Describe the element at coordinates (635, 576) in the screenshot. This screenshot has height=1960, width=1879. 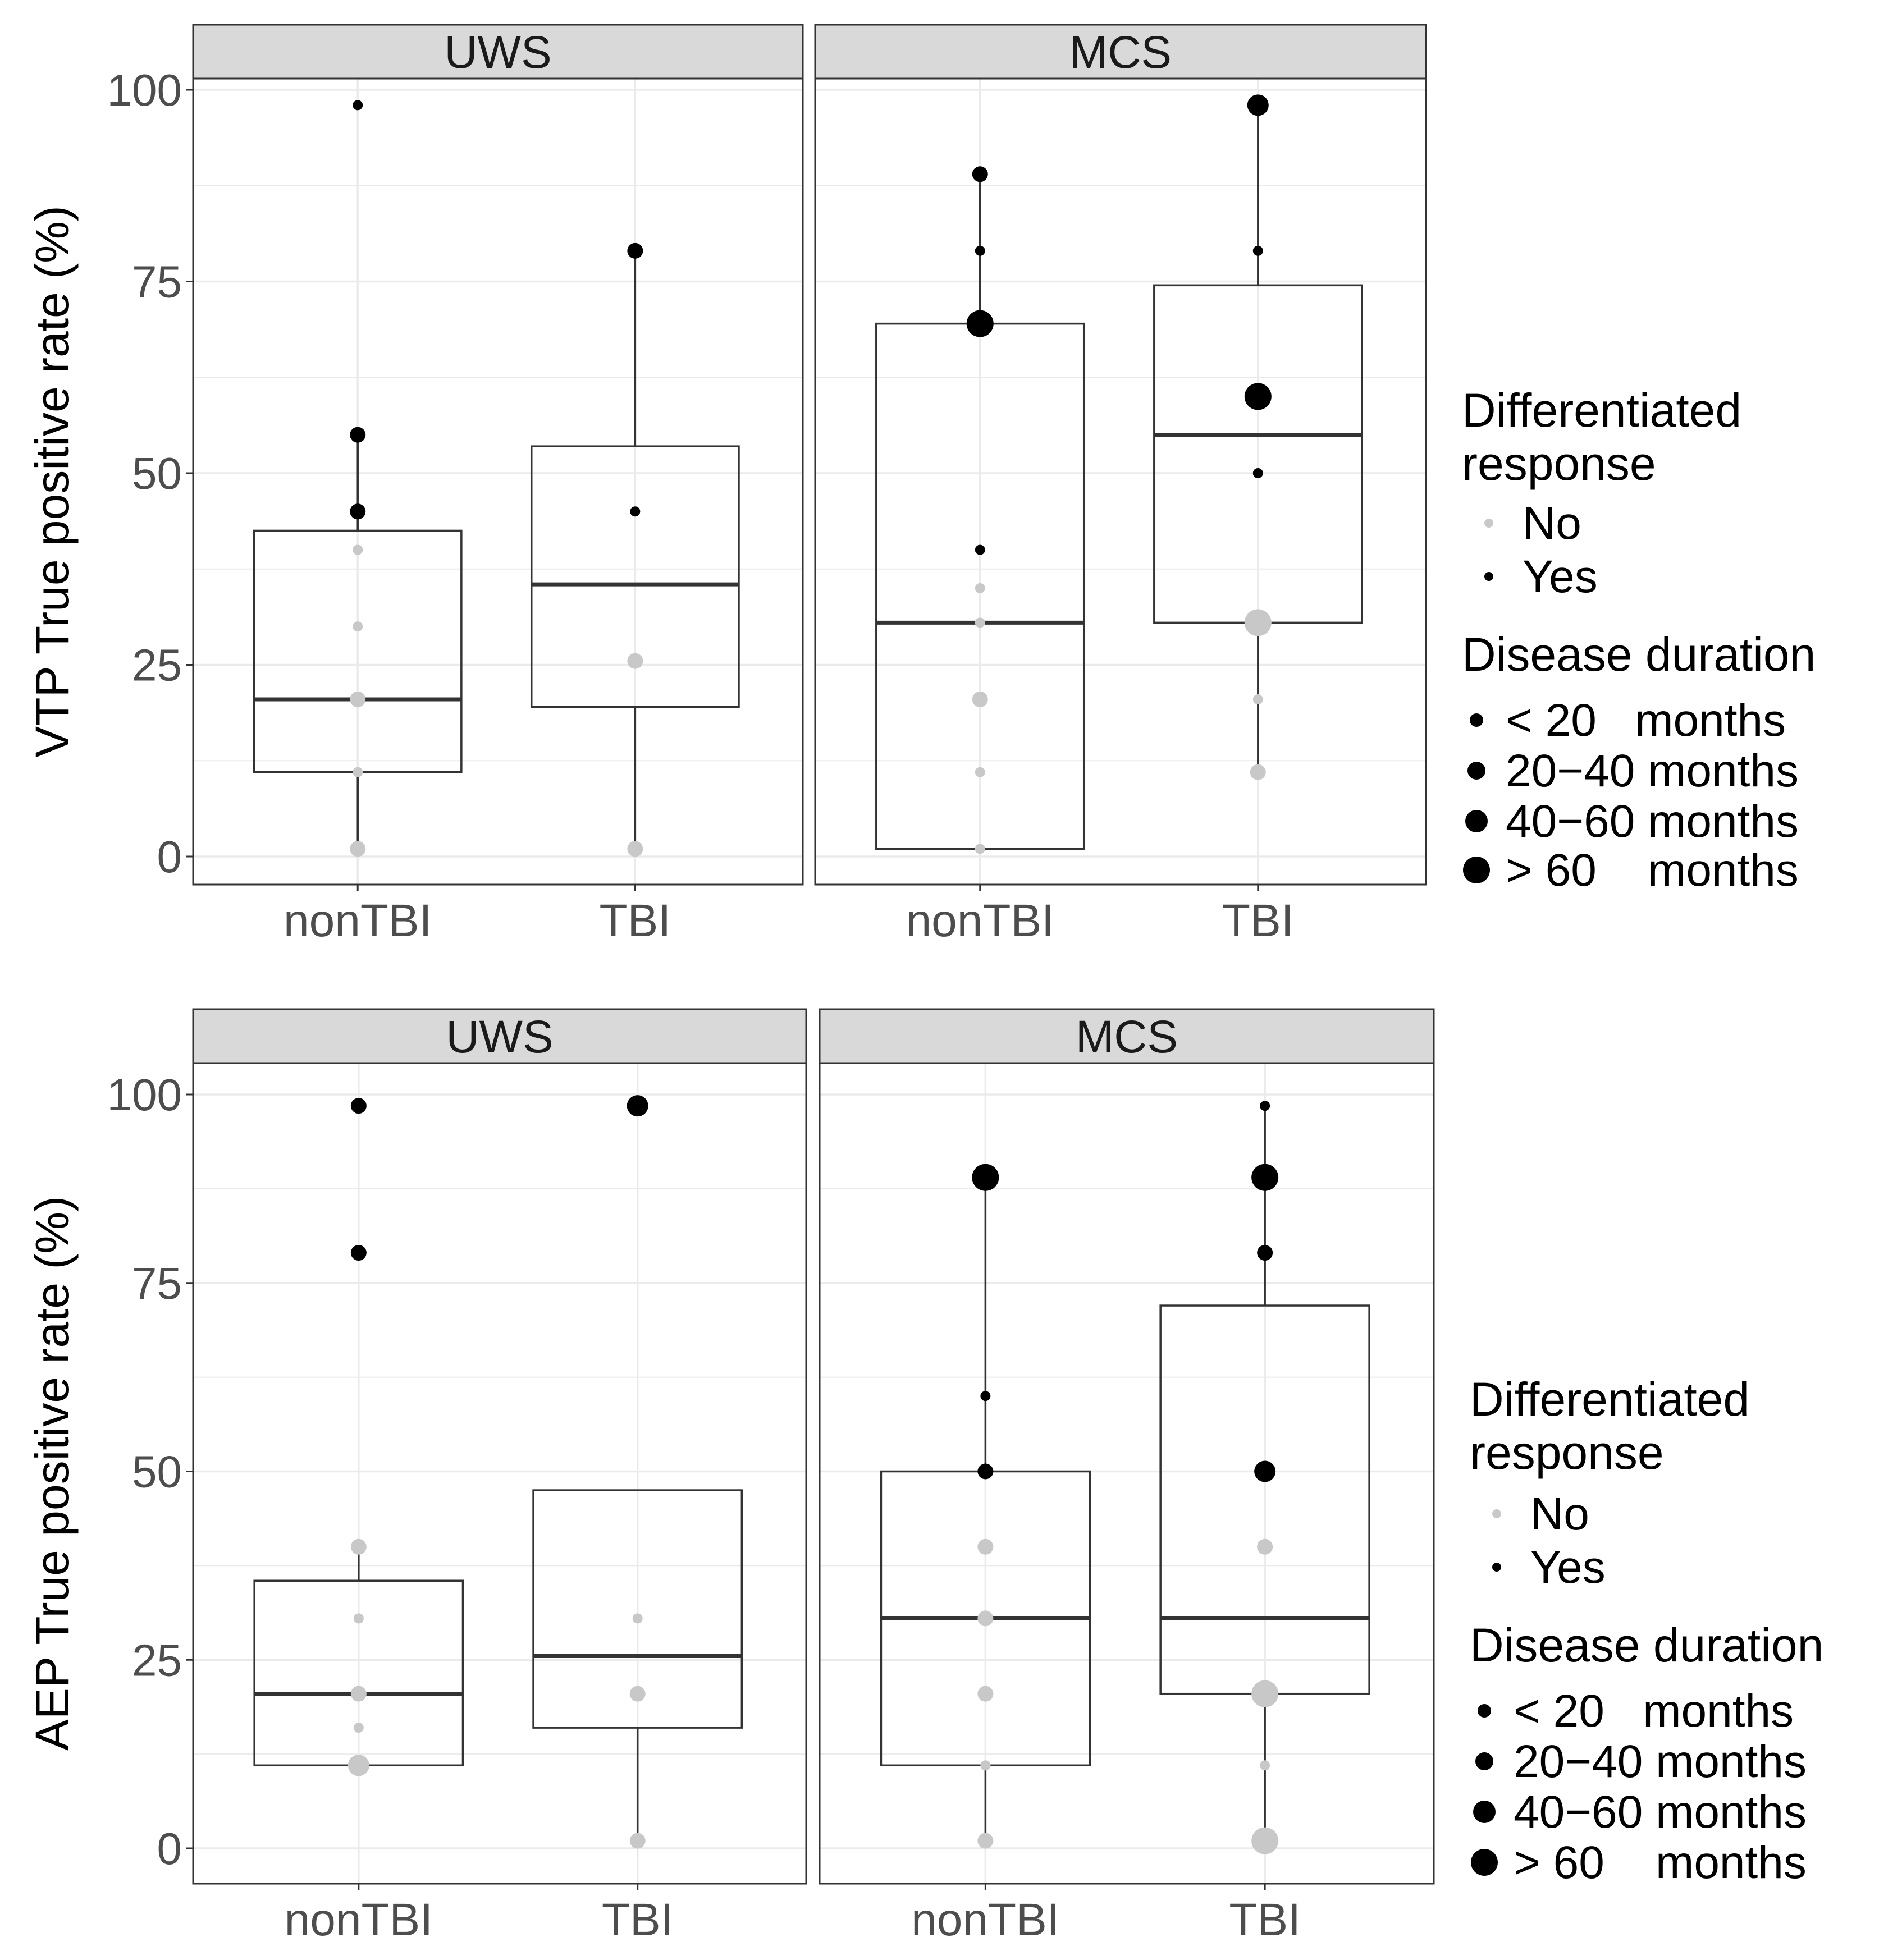
I see `box-TBI` at that location.